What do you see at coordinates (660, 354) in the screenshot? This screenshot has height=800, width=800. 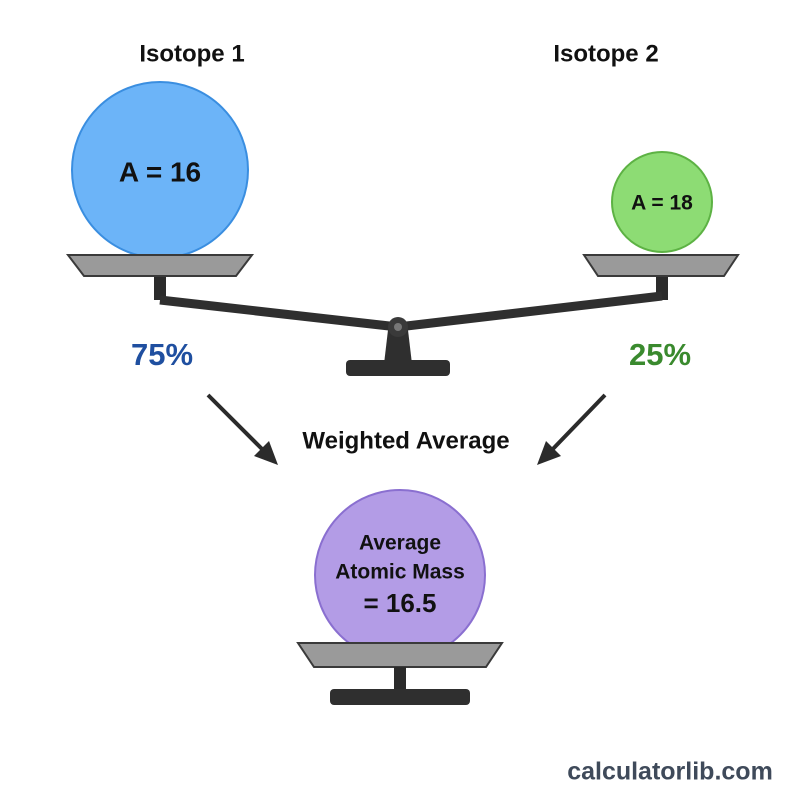 I see `percent: 25%` at bounding box center [660, 354].